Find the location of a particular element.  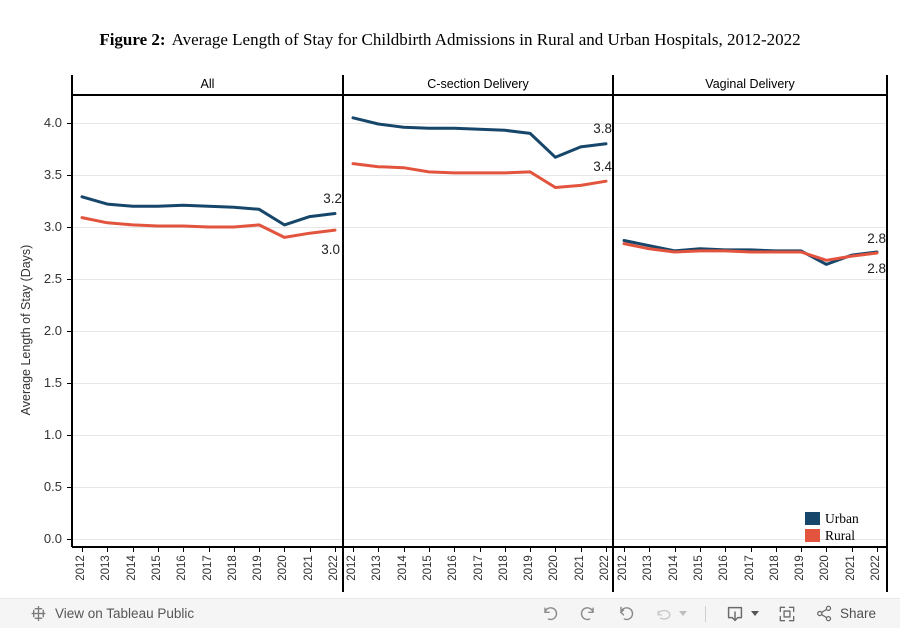

undo-icon is located at coordinates (551, 613).